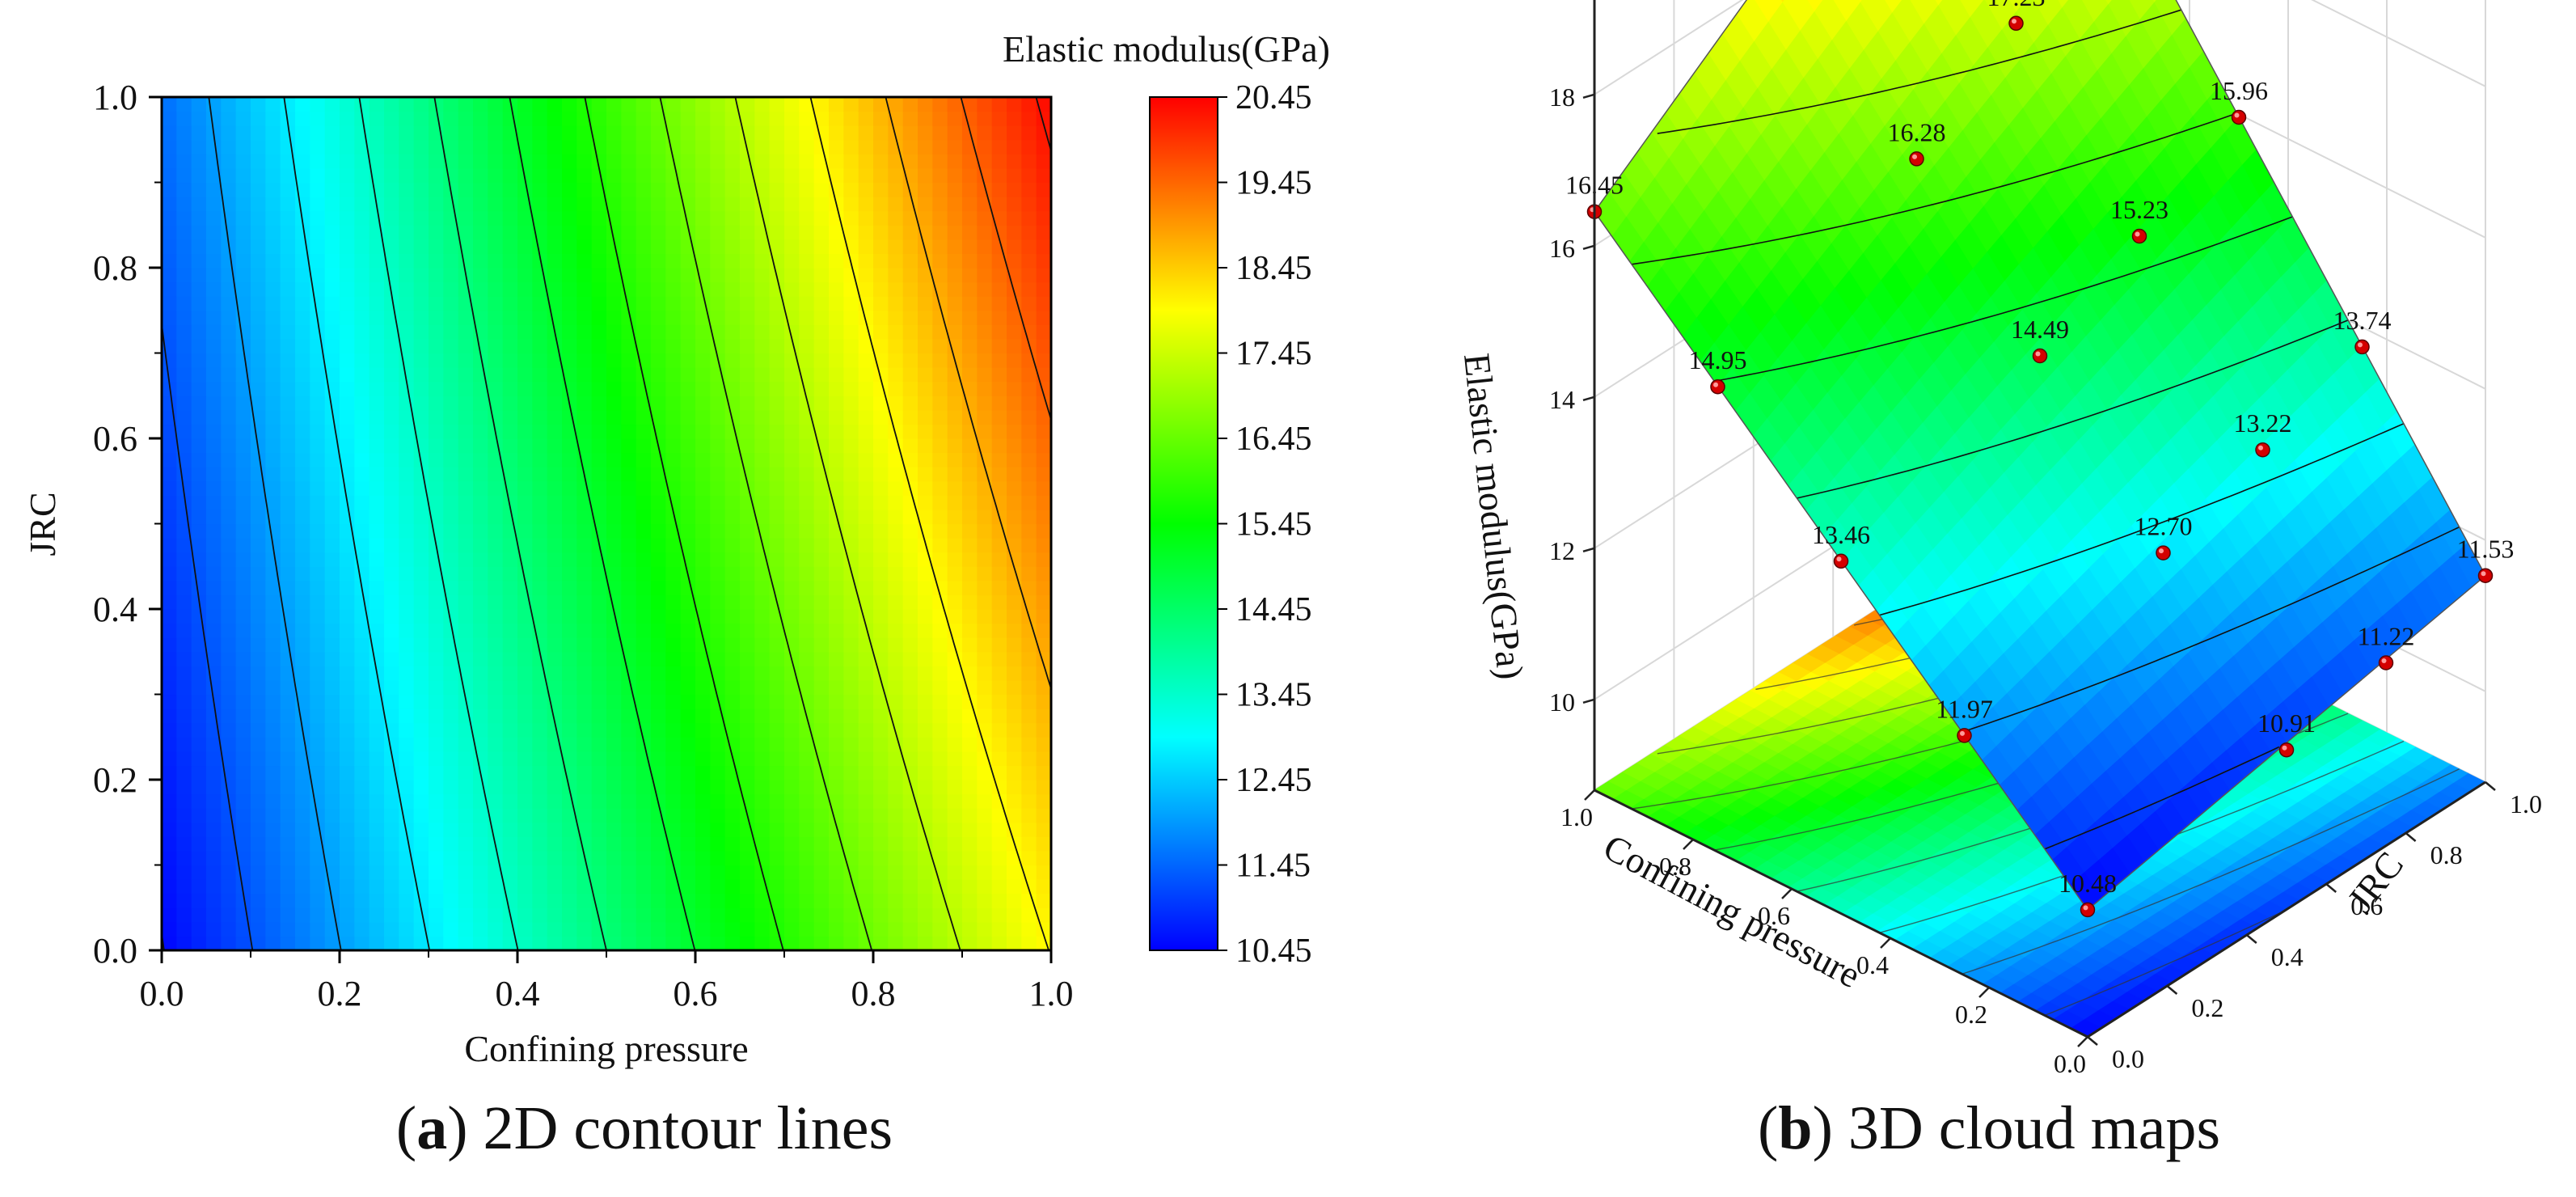 The width and height of the screenshot is (2576, 1197). I want to click on y-tick-label: 0.4, so click(115, 609).